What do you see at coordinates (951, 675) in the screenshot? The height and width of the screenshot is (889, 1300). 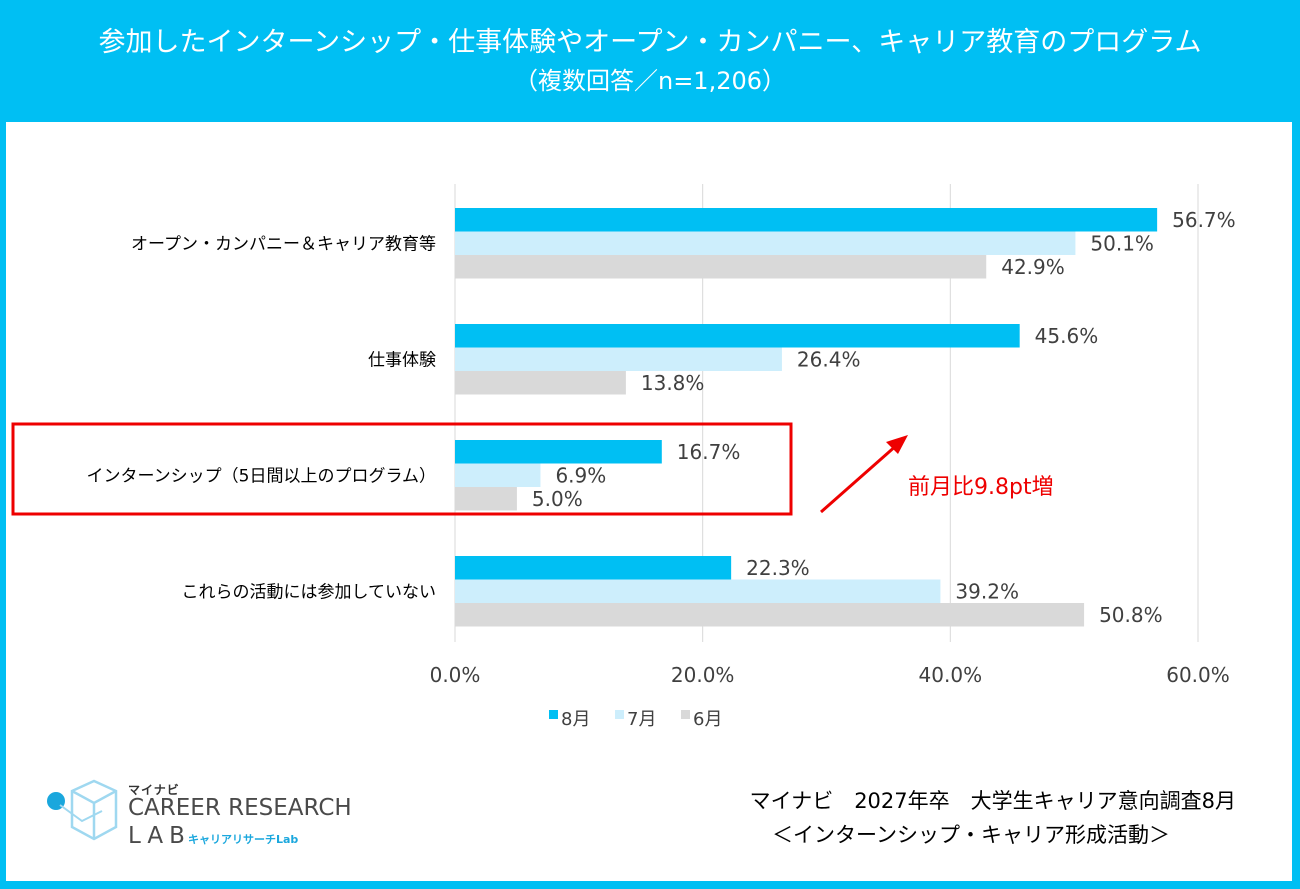 I see `x-tick-label: 40.0%` at bounding box center [951, 675].